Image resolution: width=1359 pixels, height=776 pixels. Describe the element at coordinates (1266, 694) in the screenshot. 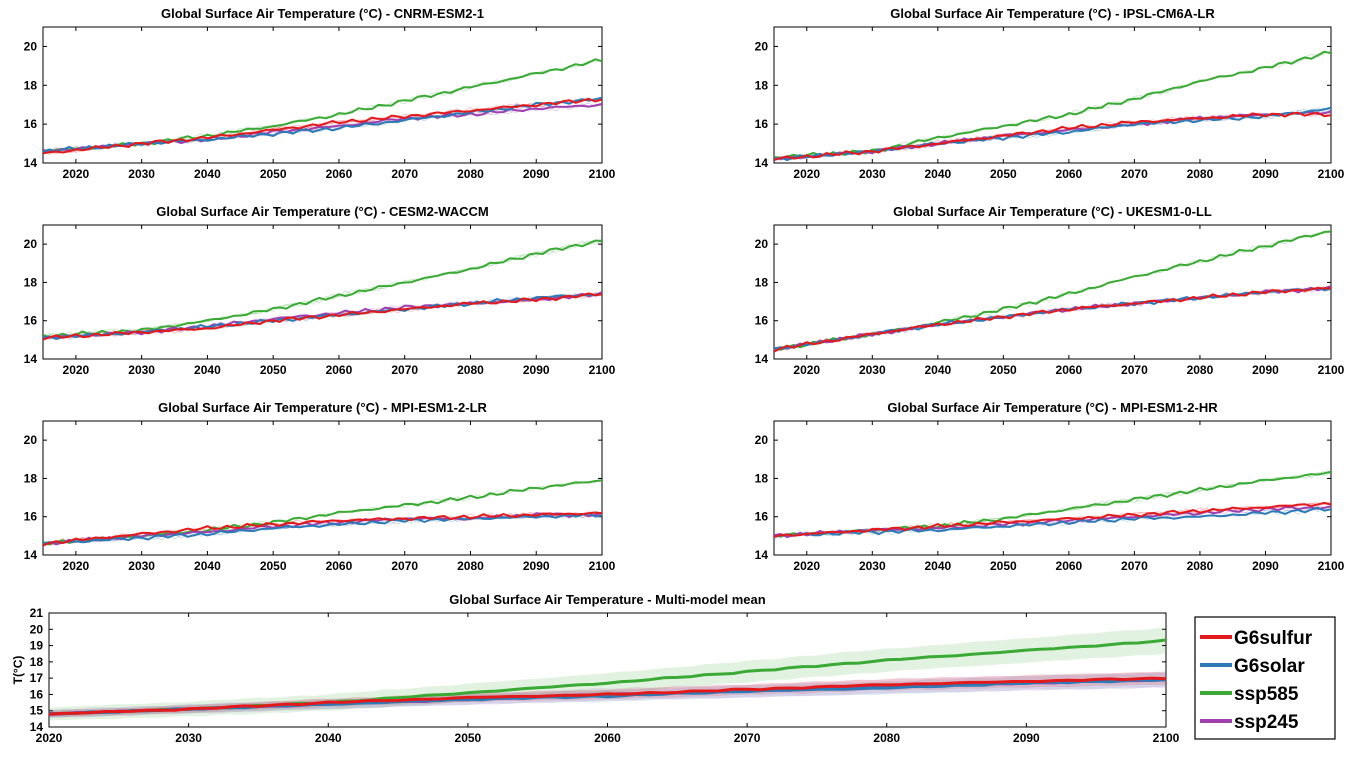

I see `legend-label-ssp585: ssp585` at that location.